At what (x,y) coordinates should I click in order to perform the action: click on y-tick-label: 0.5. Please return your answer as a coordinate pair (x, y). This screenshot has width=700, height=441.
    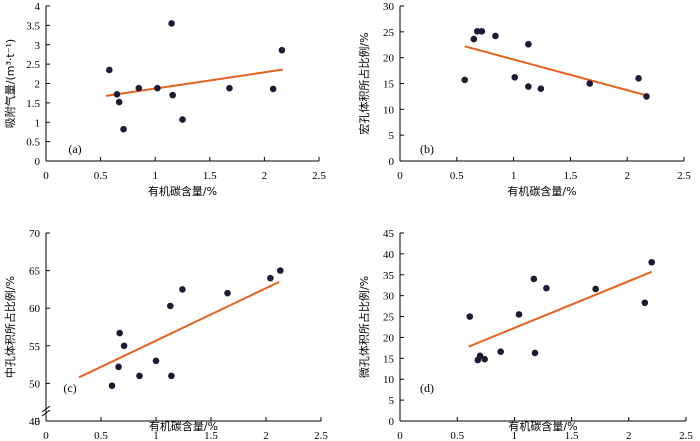
    Looking at the image, I should click on (33, 143).